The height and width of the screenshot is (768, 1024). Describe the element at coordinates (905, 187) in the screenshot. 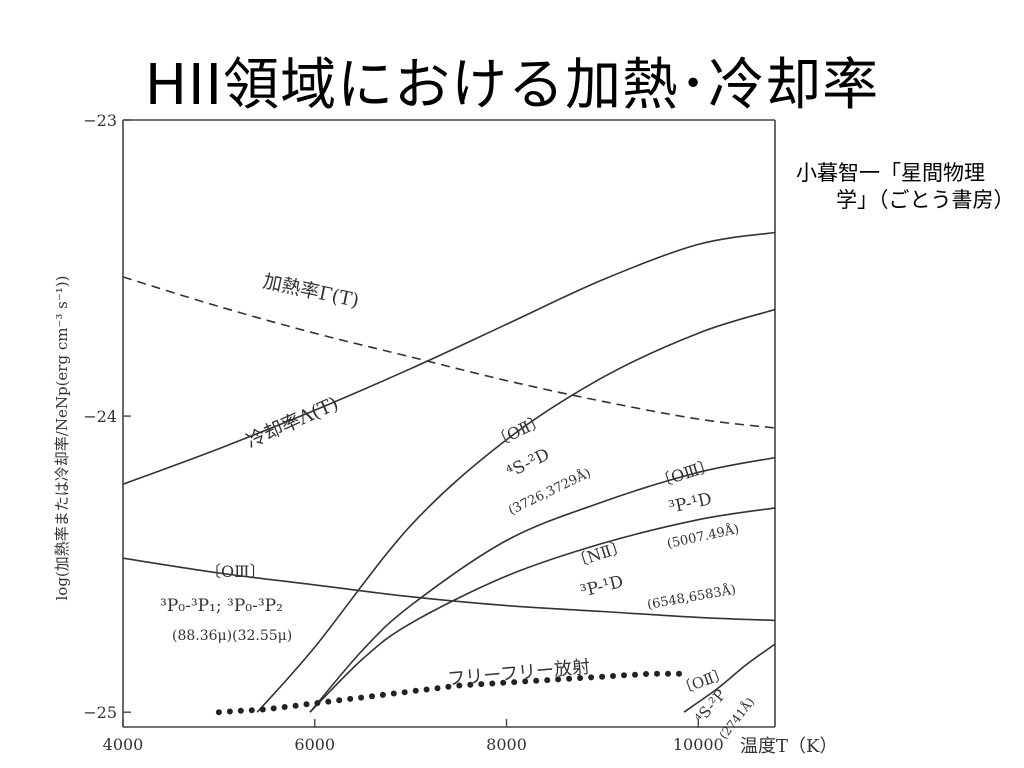

I see `citation: 小暮智一「星間物理 学」（ごとう書房）` at that location.